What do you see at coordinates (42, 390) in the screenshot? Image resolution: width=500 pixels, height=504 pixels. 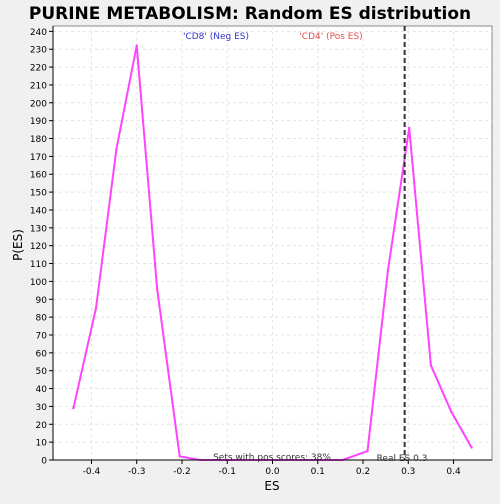 I see `y-tick-label: 40` at bounding box center [42, 390].